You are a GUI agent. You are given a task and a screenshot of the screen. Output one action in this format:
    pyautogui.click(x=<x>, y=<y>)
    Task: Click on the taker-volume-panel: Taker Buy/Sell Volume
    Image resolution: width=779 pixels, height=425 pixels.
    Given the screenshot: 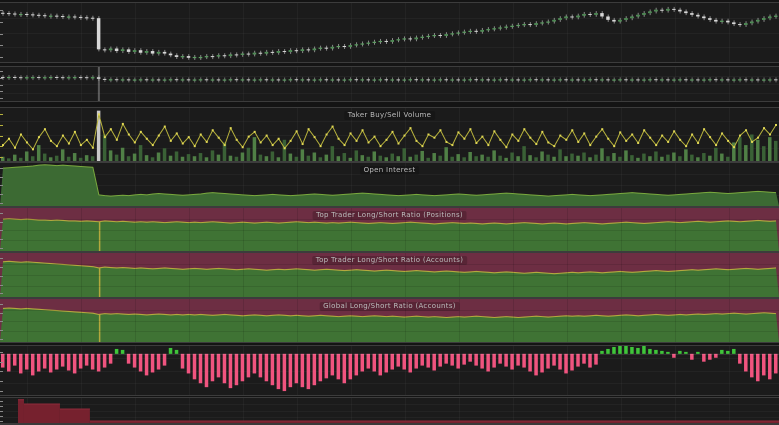 What is the action you would take?
    pyautogui.click(x=389, y=134)
    